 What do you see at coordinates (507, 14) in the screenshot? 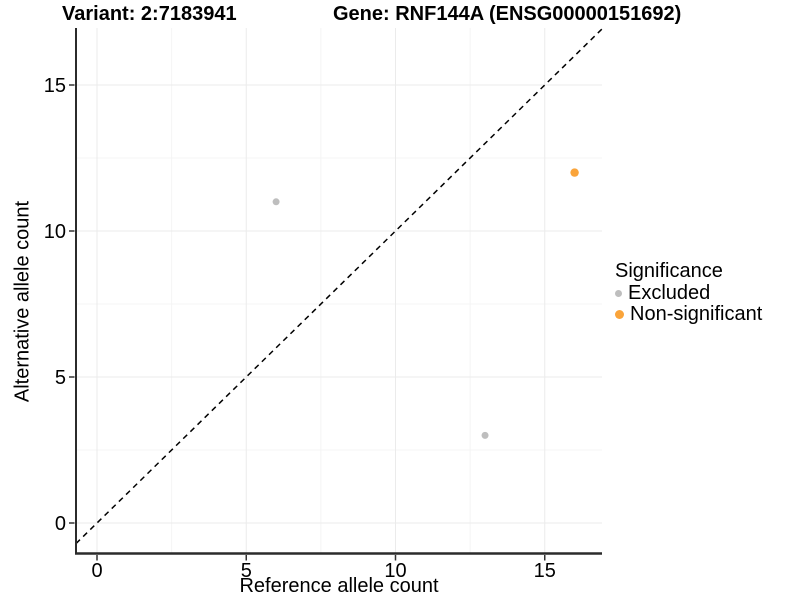
I see `plot-title-gene: Gene: RNF144A (ENSG00000151692)` at bounding box center [507, 14].